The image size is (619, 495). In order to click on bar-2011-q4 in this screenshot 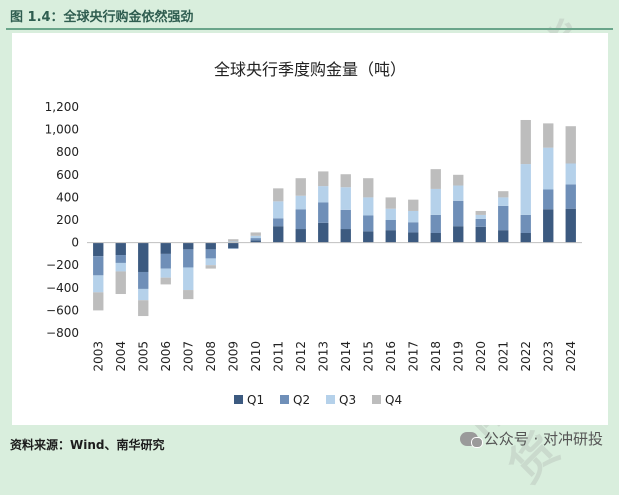, I will do `click(278, 195)`.